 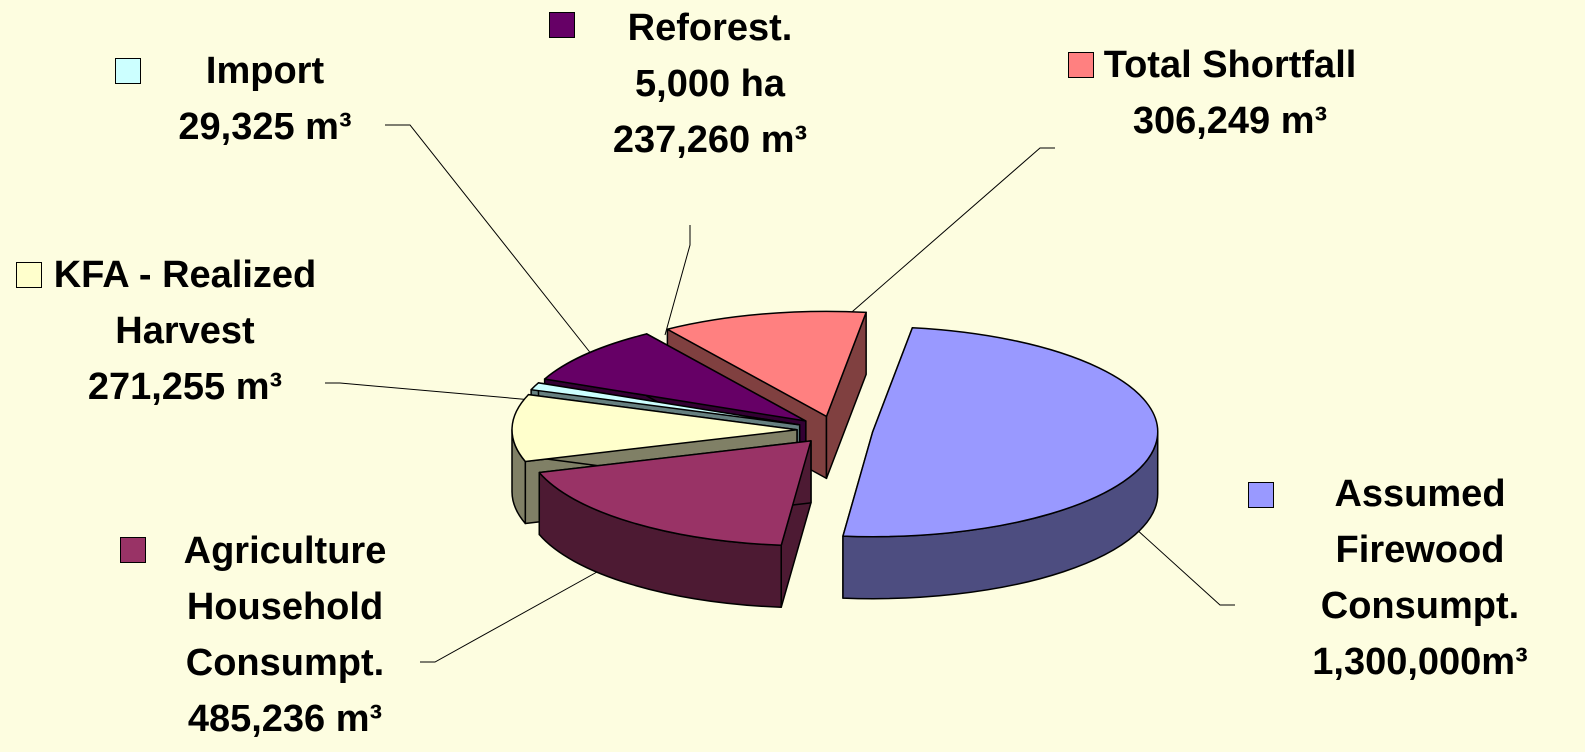 What do you see at coordinates (265, 71) in the screenshot?
I see `category-label: Import` at bounding box center [265, 71].